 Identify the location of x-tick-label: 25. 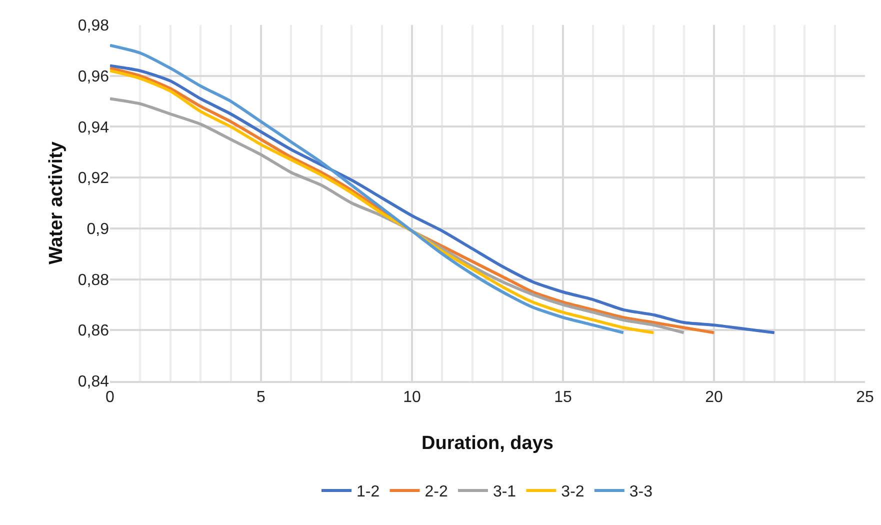
(865, 397).